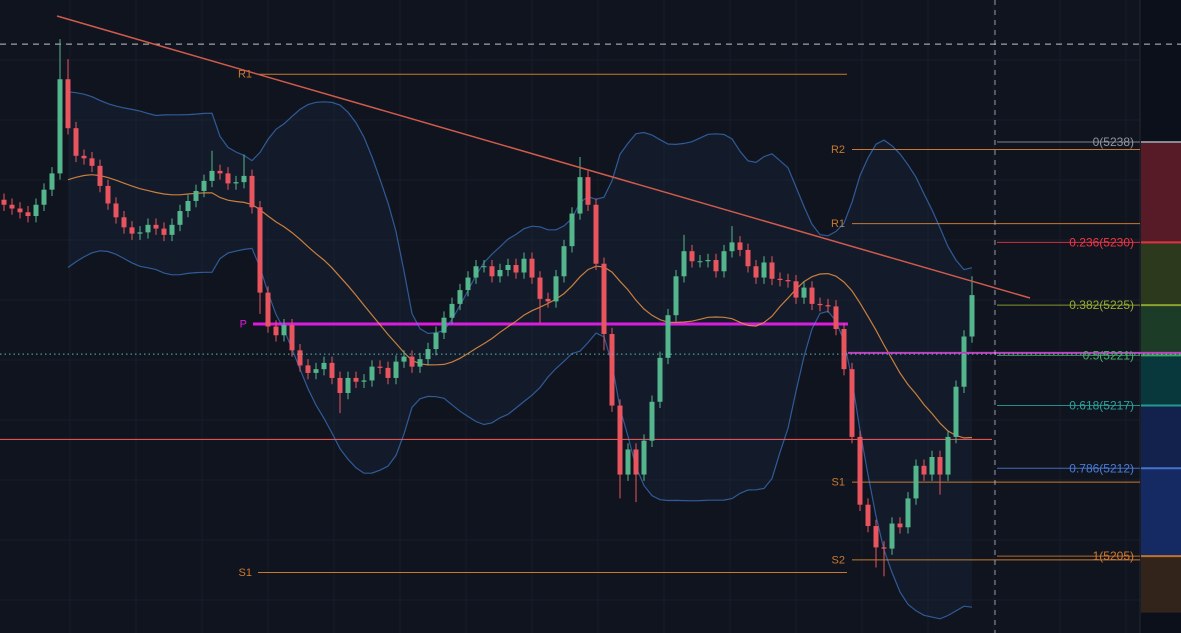  Describe the element at coordinates (1101, 406) in the screenshot. I see `fib-label: 0.618(5217)` at that location.